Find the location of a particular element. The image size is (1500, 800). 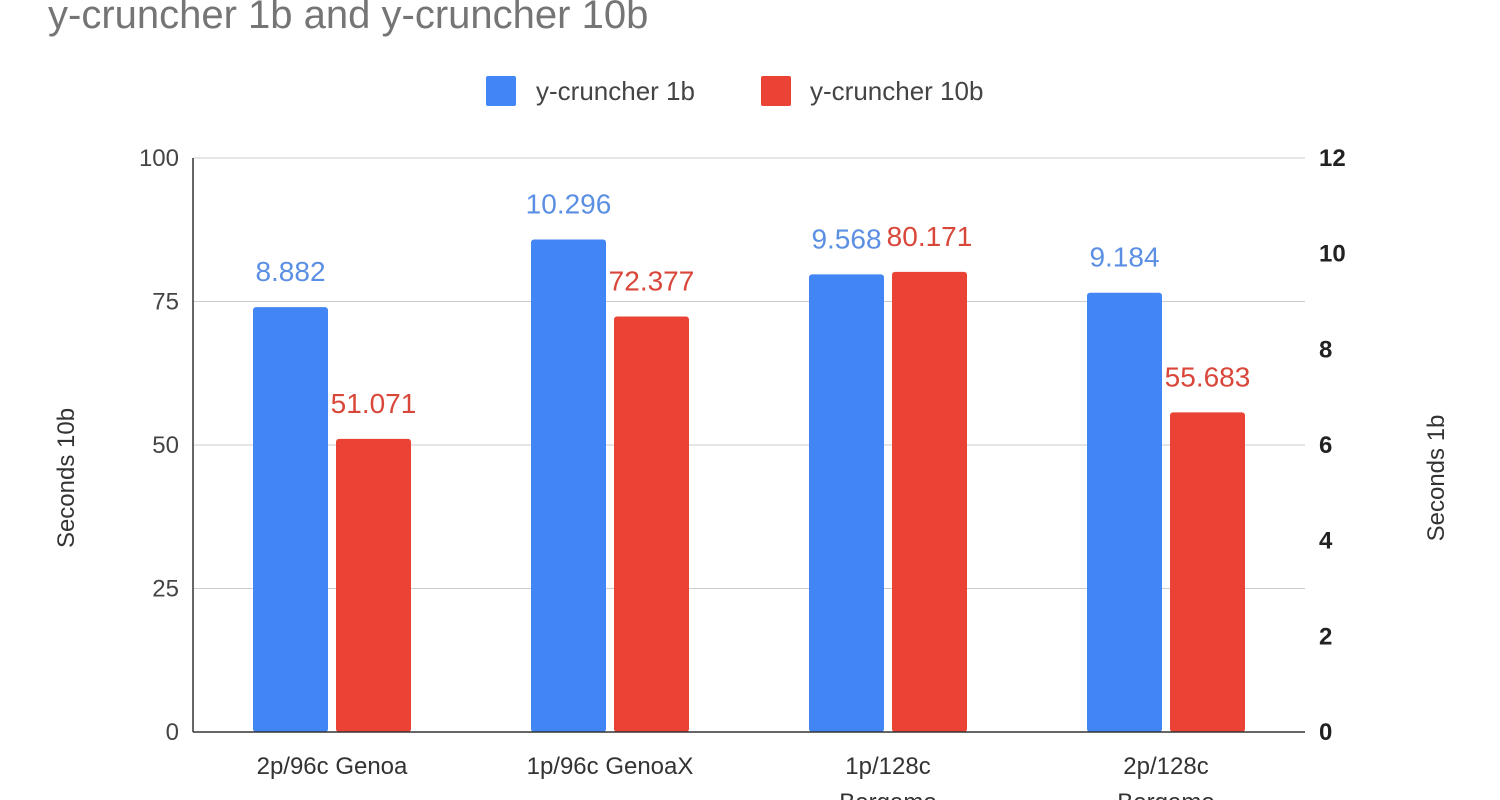

right-tick-label: 10 is located at coordinates (1332, 254).